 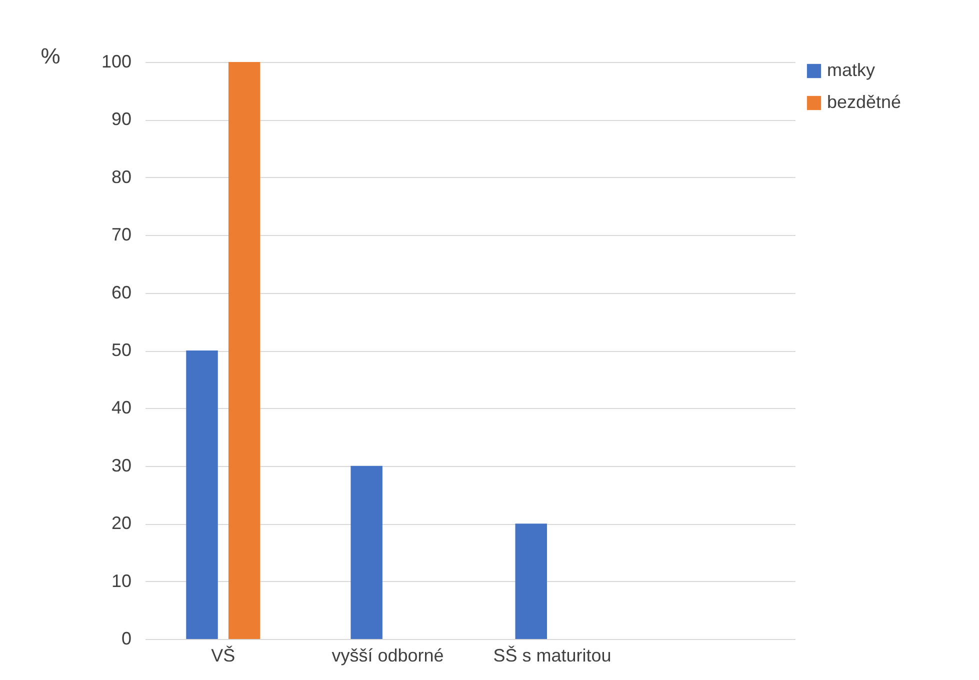 What do you see at coordinates (223, 656) in the screenshot?
I see `x-tick-label: VŠ` at bounding box center [223, 656].